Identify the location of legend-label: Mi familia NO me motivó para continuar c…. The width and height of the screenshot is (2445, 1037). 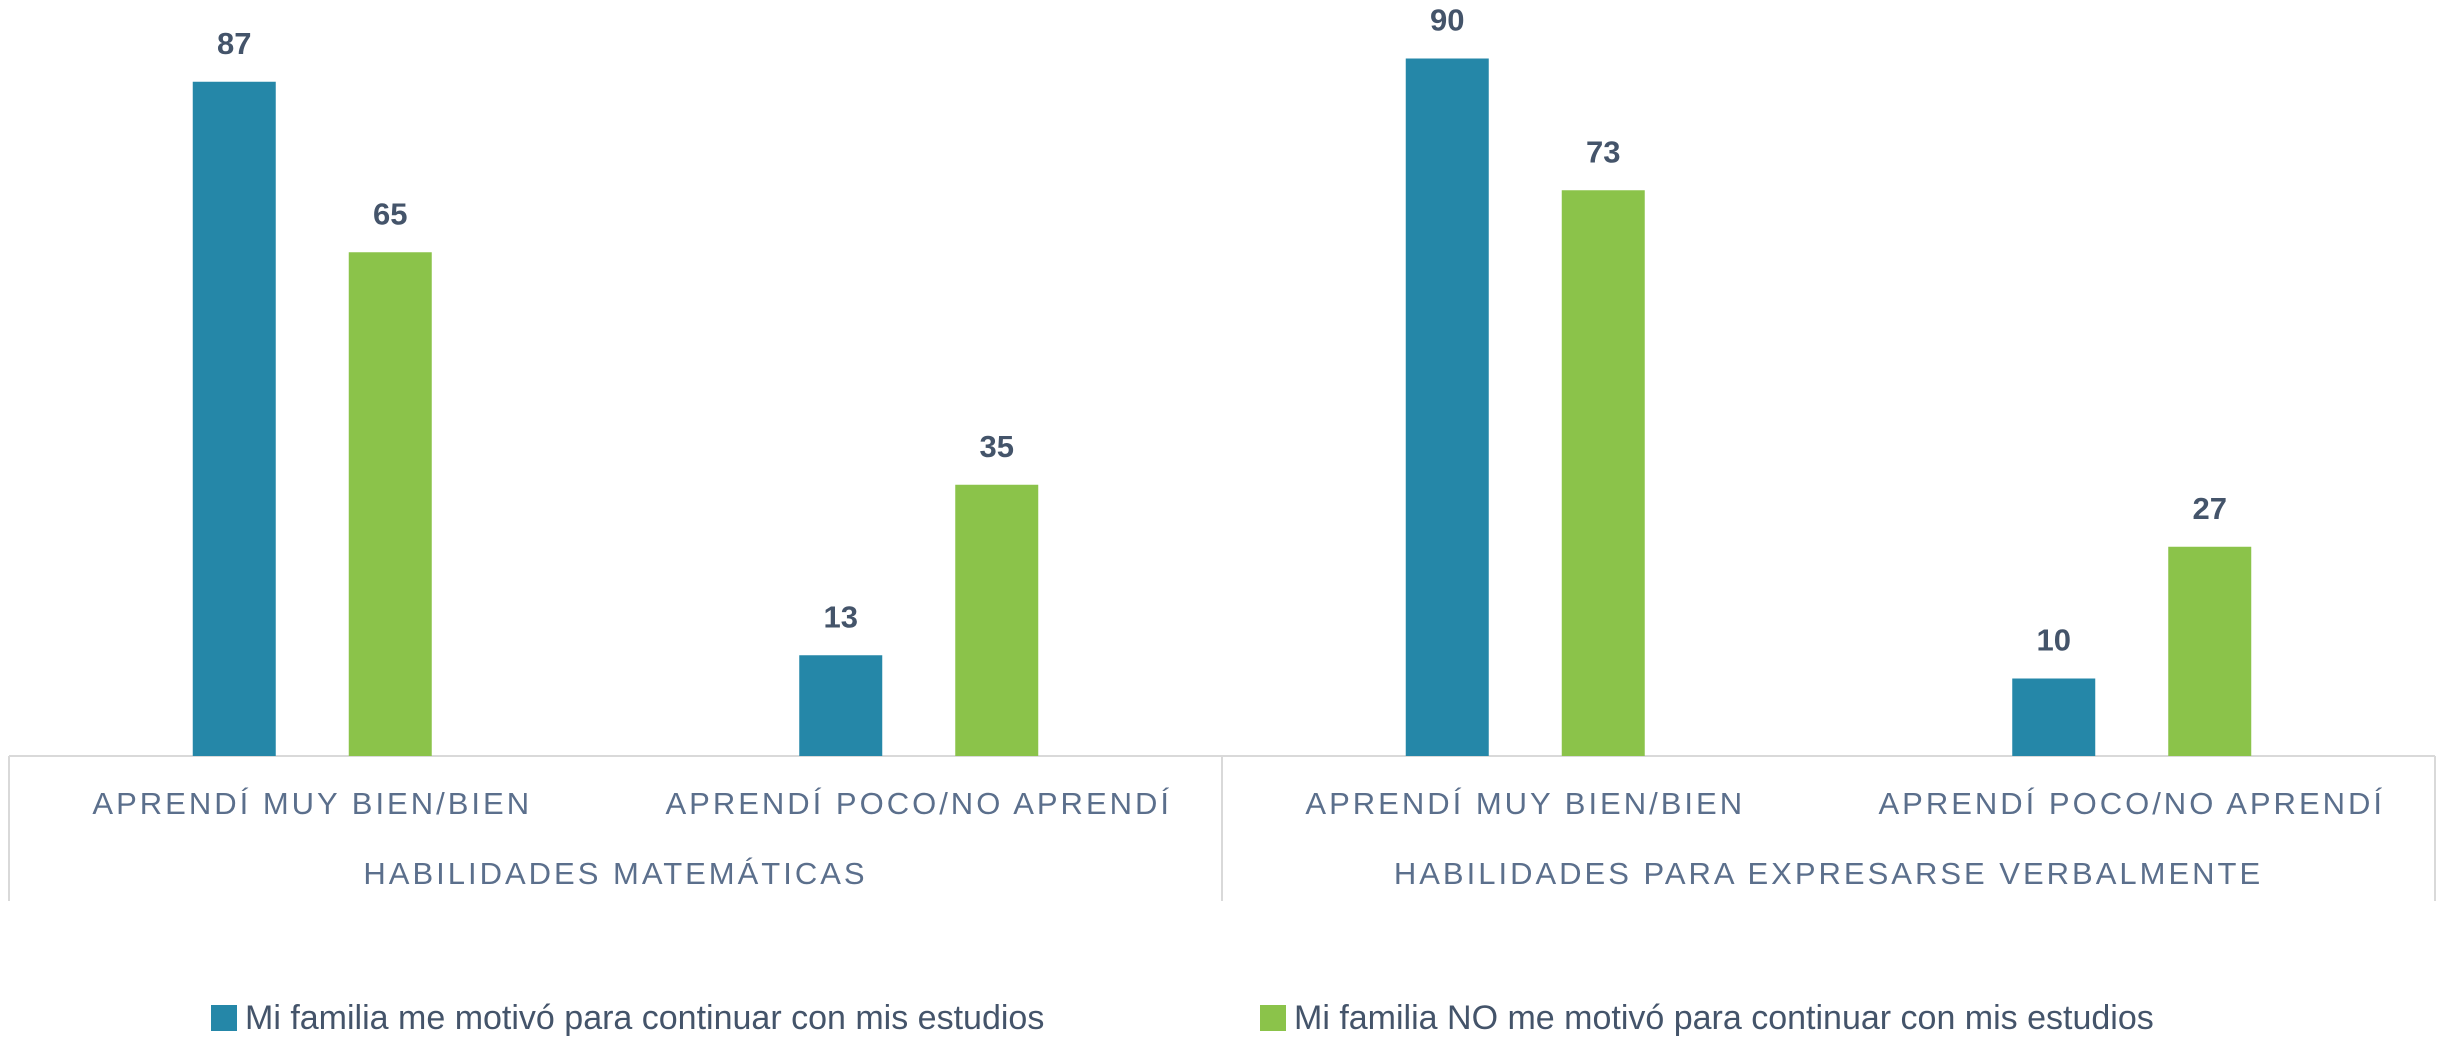
(1724, 1018).